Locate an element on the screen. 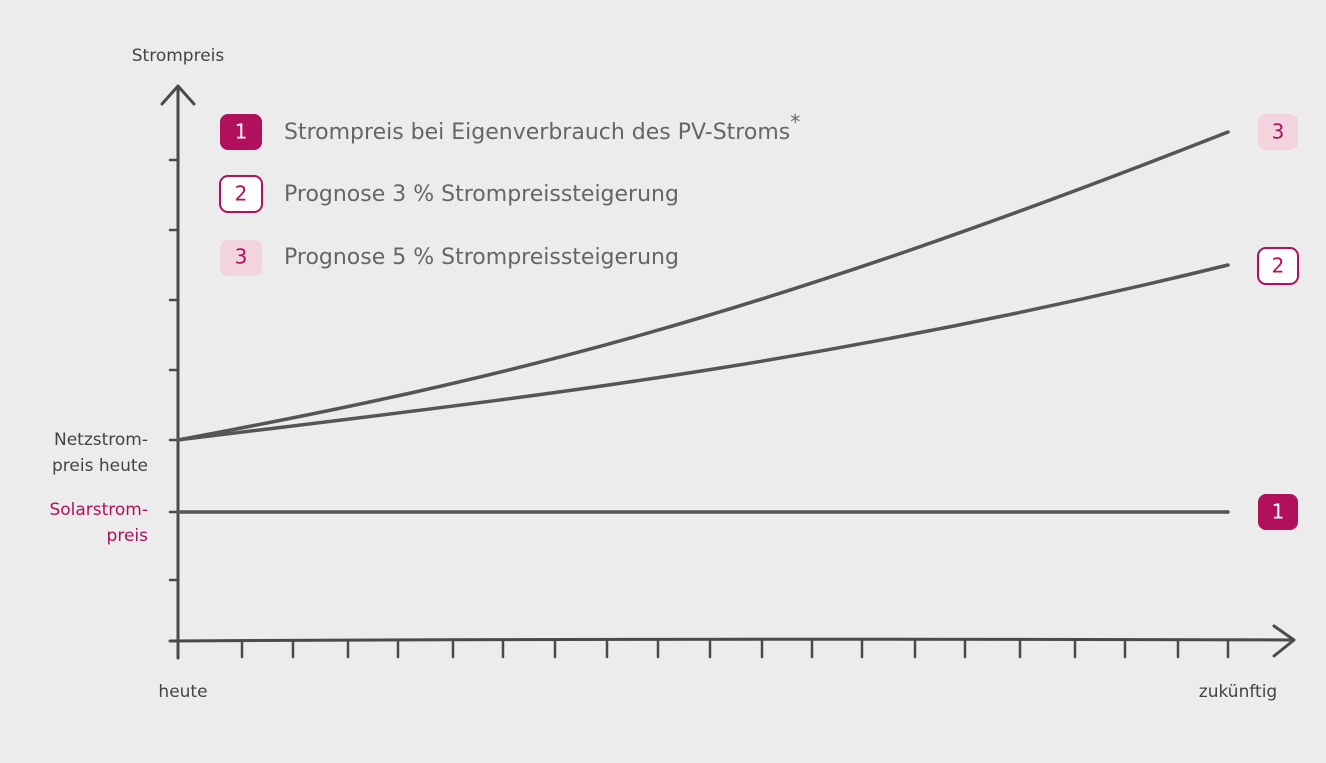 This screenshot has width=1326, height=763. end-badge-text: 2 is located at coordinates (1278, 266).